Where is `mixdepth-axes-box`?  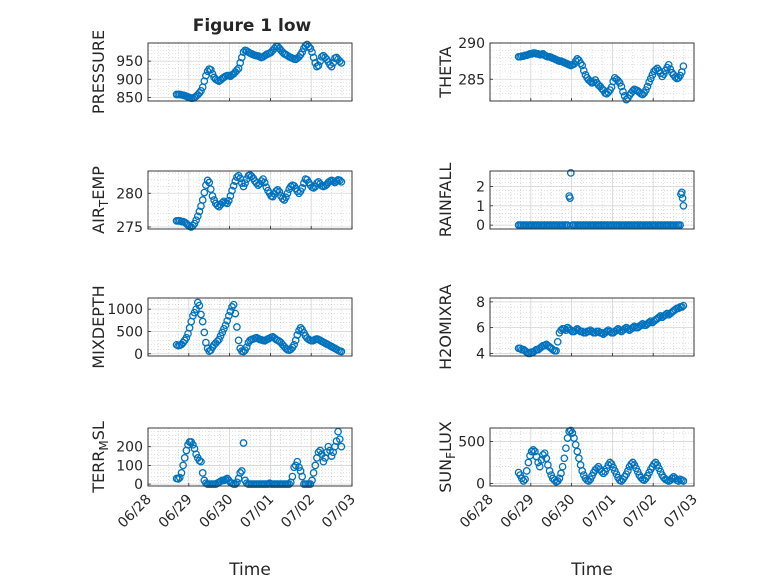
mixdepth-axes-box is located at coordinates (250, 327).